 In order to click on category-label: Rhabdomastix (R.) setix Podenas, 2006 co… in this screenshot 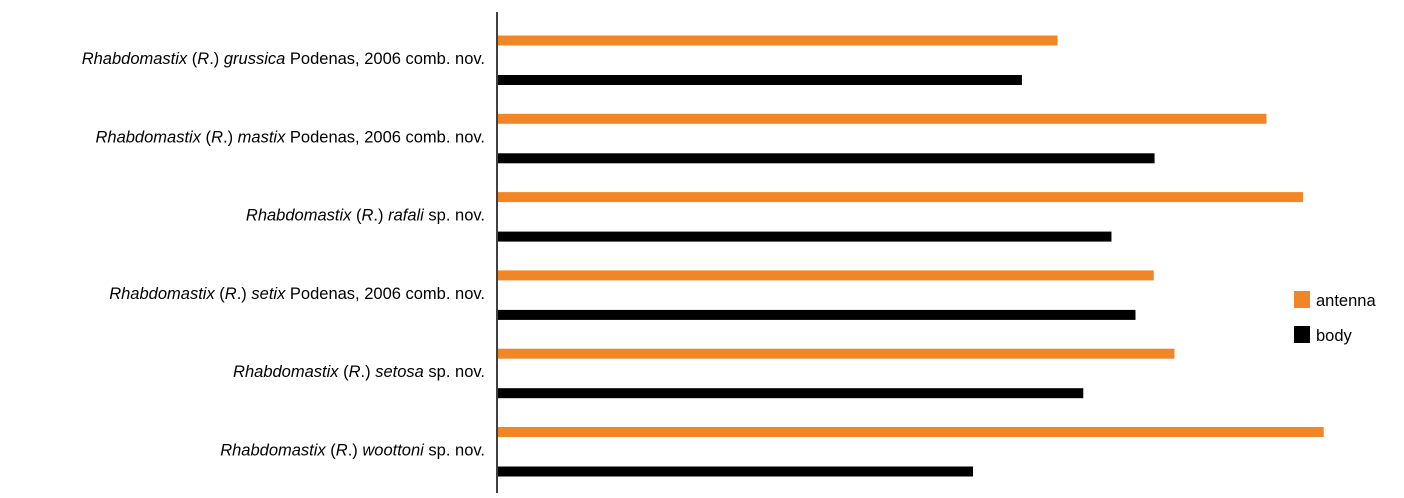, I will do `click(297, 294)`.